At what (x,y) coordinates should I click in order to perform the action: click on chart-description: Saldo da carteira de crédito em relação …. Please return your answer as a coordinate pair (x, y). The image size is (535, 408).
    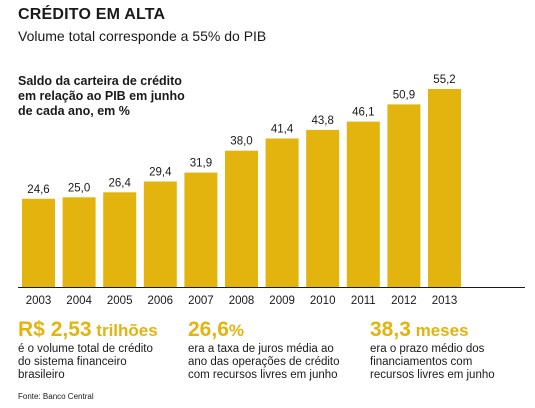
    Looking at the image, I should click on (118, 96).